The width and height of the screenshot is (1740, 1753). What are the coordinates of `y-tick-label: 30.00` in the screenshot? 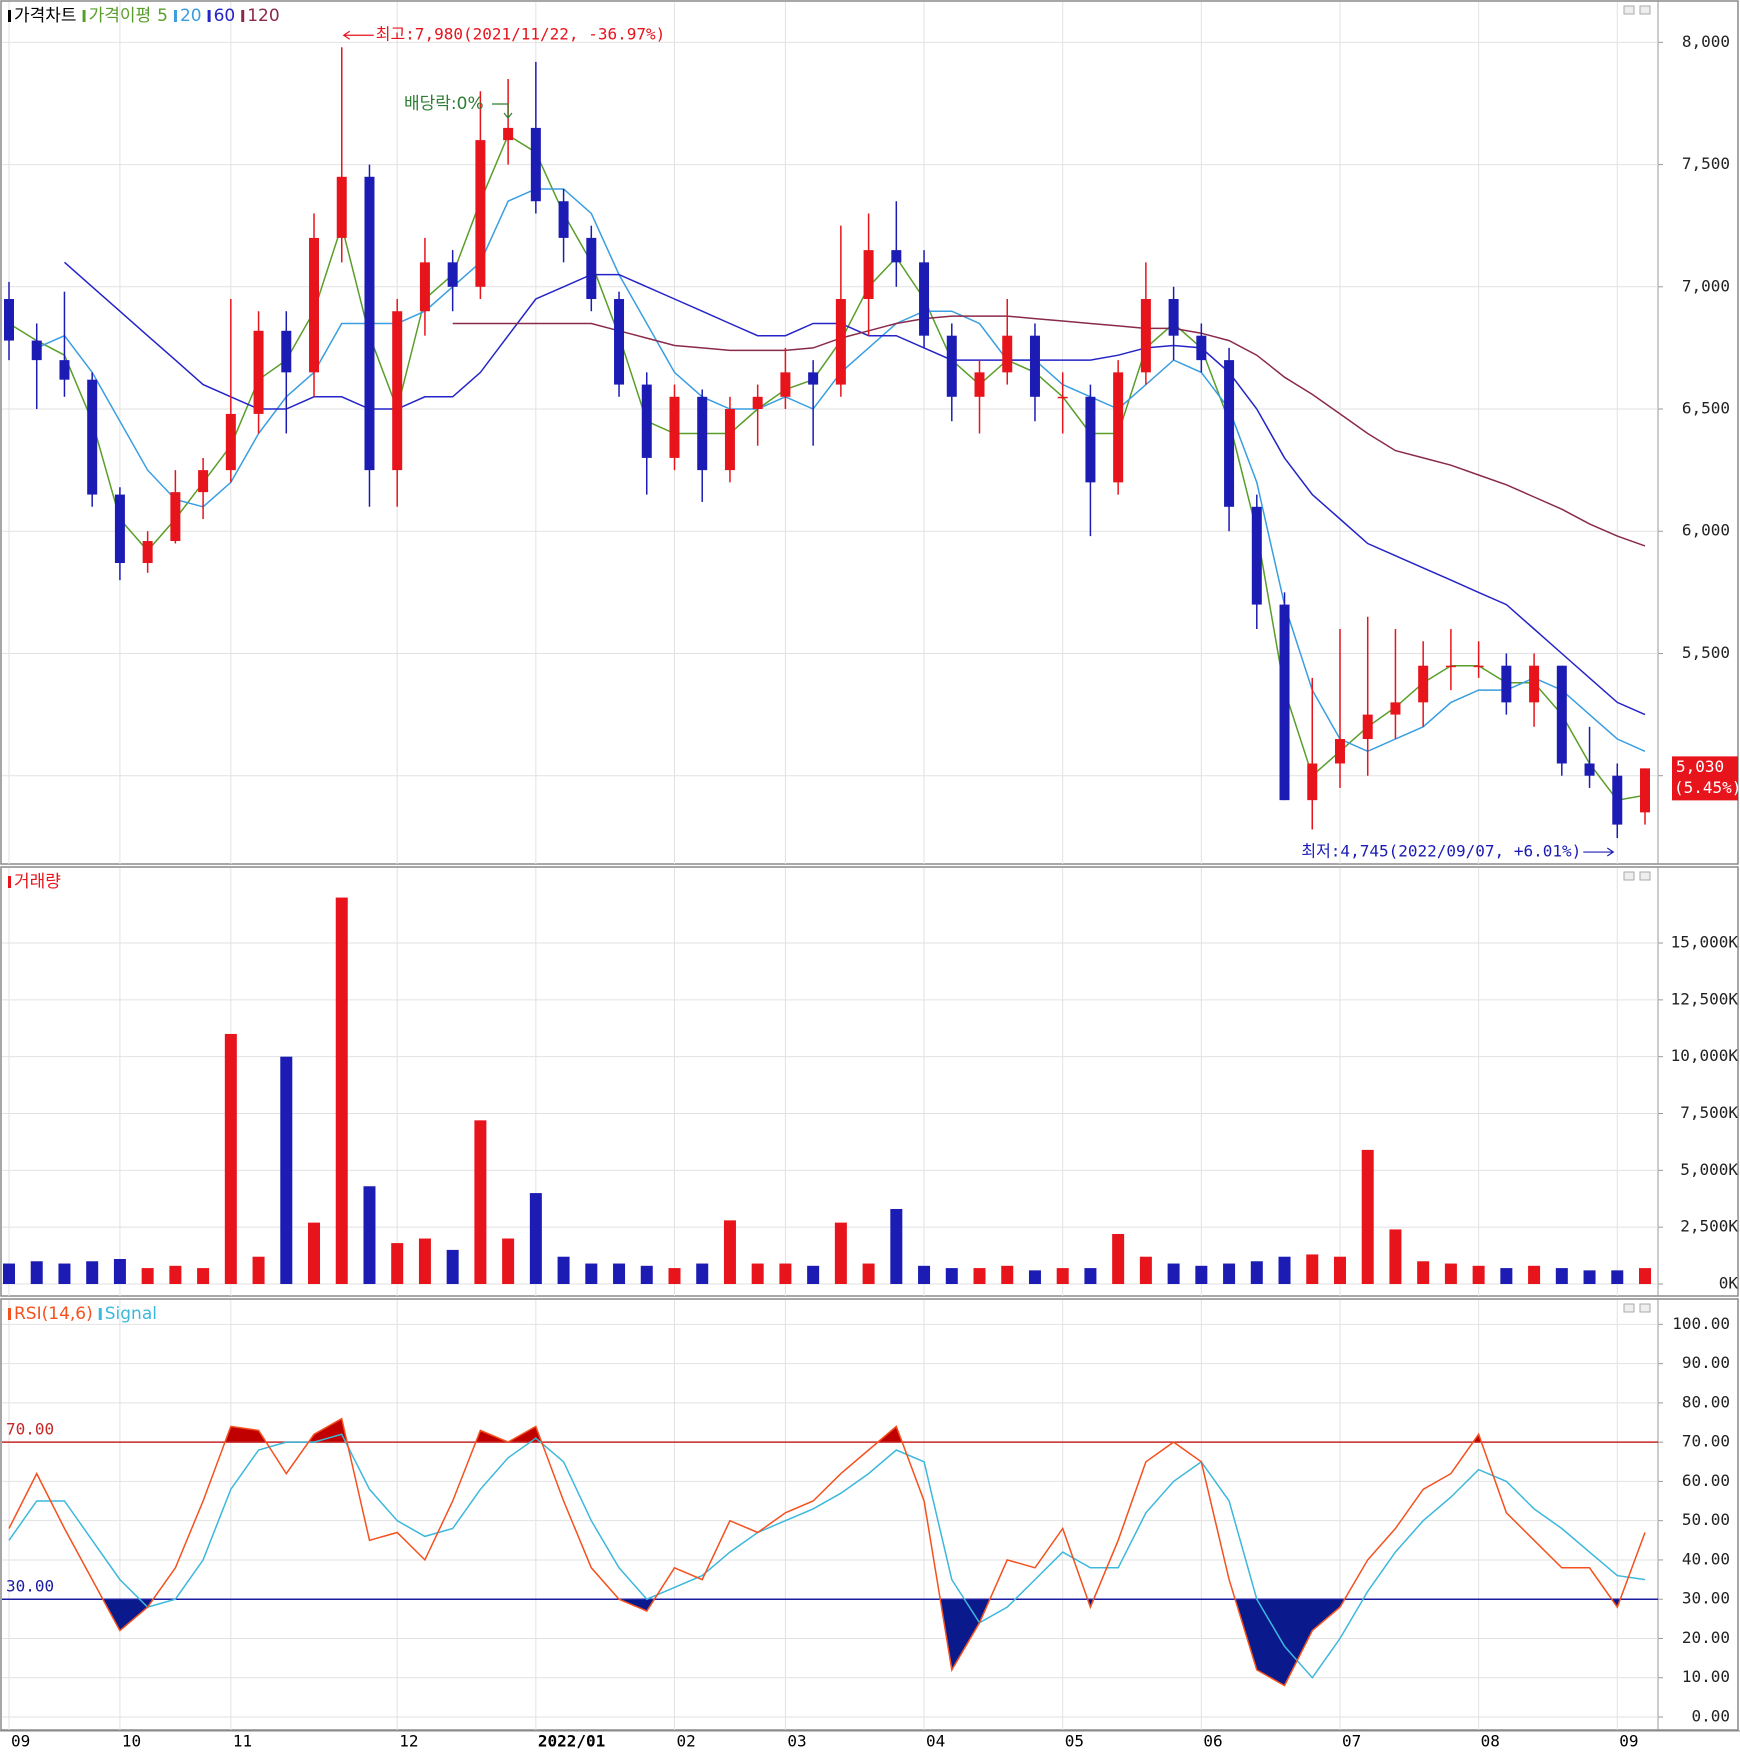 It's located at (1706, 1598).